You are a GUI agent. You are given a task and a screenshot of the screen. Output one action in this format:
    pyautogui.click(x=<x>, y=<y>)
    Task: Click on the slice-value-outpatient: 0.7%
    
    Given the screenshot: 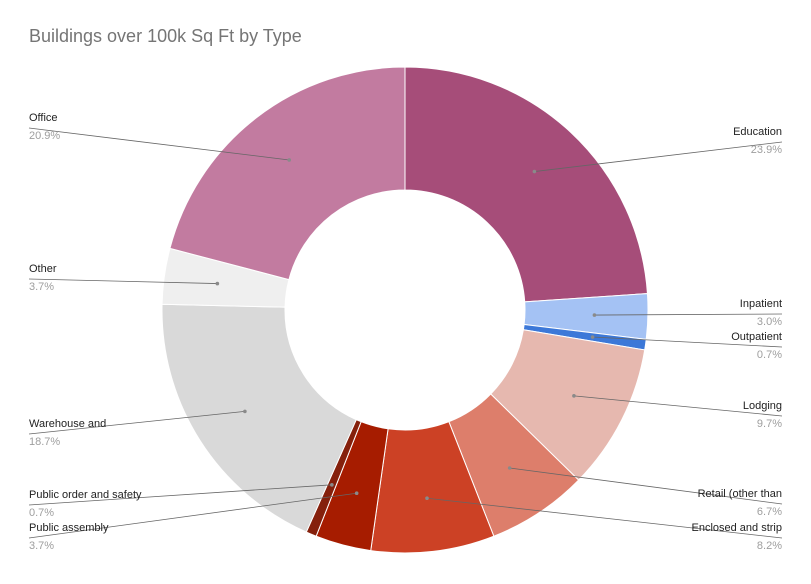 What is the action you would take?
    pyautogui.click(x=769, y=355)
    